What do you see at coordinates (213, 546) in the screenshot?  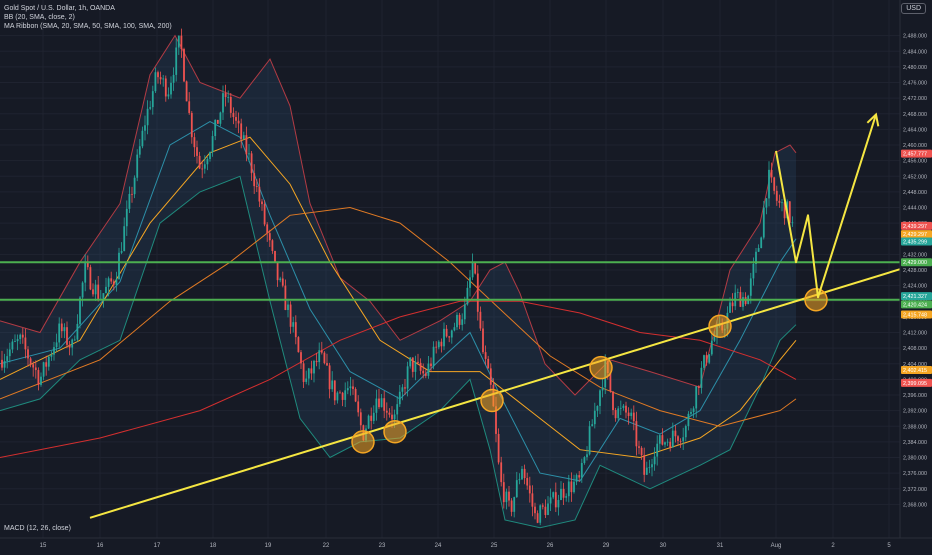 I see `x-tick-label: 18` at bounding box center [213, 546].